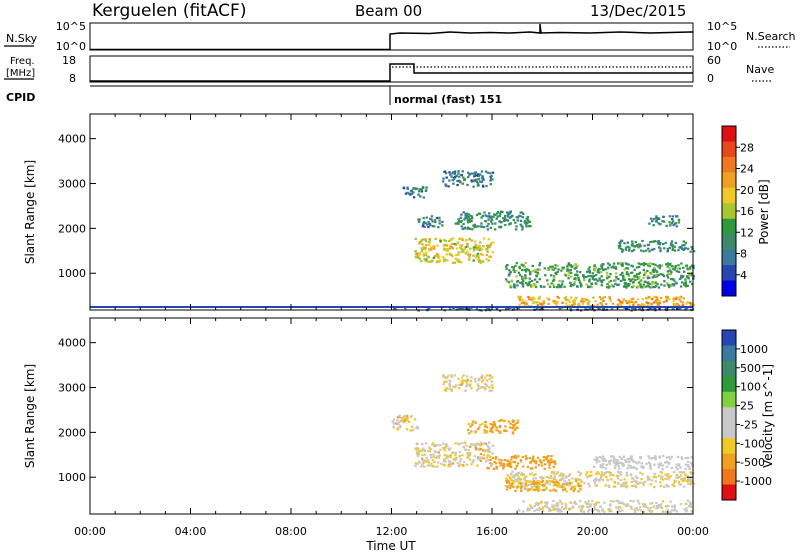 The height and width of the screenshot is (554, 800). Describe the element at coordinates (22, 38) in the screenshot. I see `nsky-label: N.Sky` at that location.